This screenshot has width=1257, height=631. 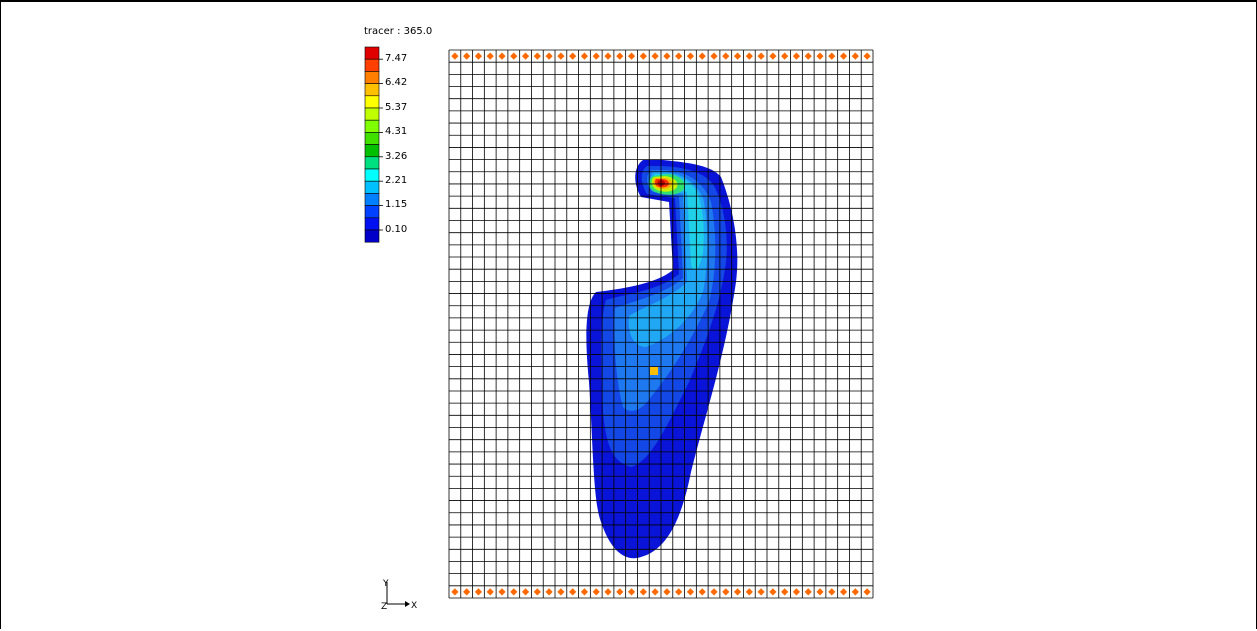 What do you see at coordinates (399, 595) in the screenshot?
I see `axis-triad: Y Z X` at bounding box center [399, 595].